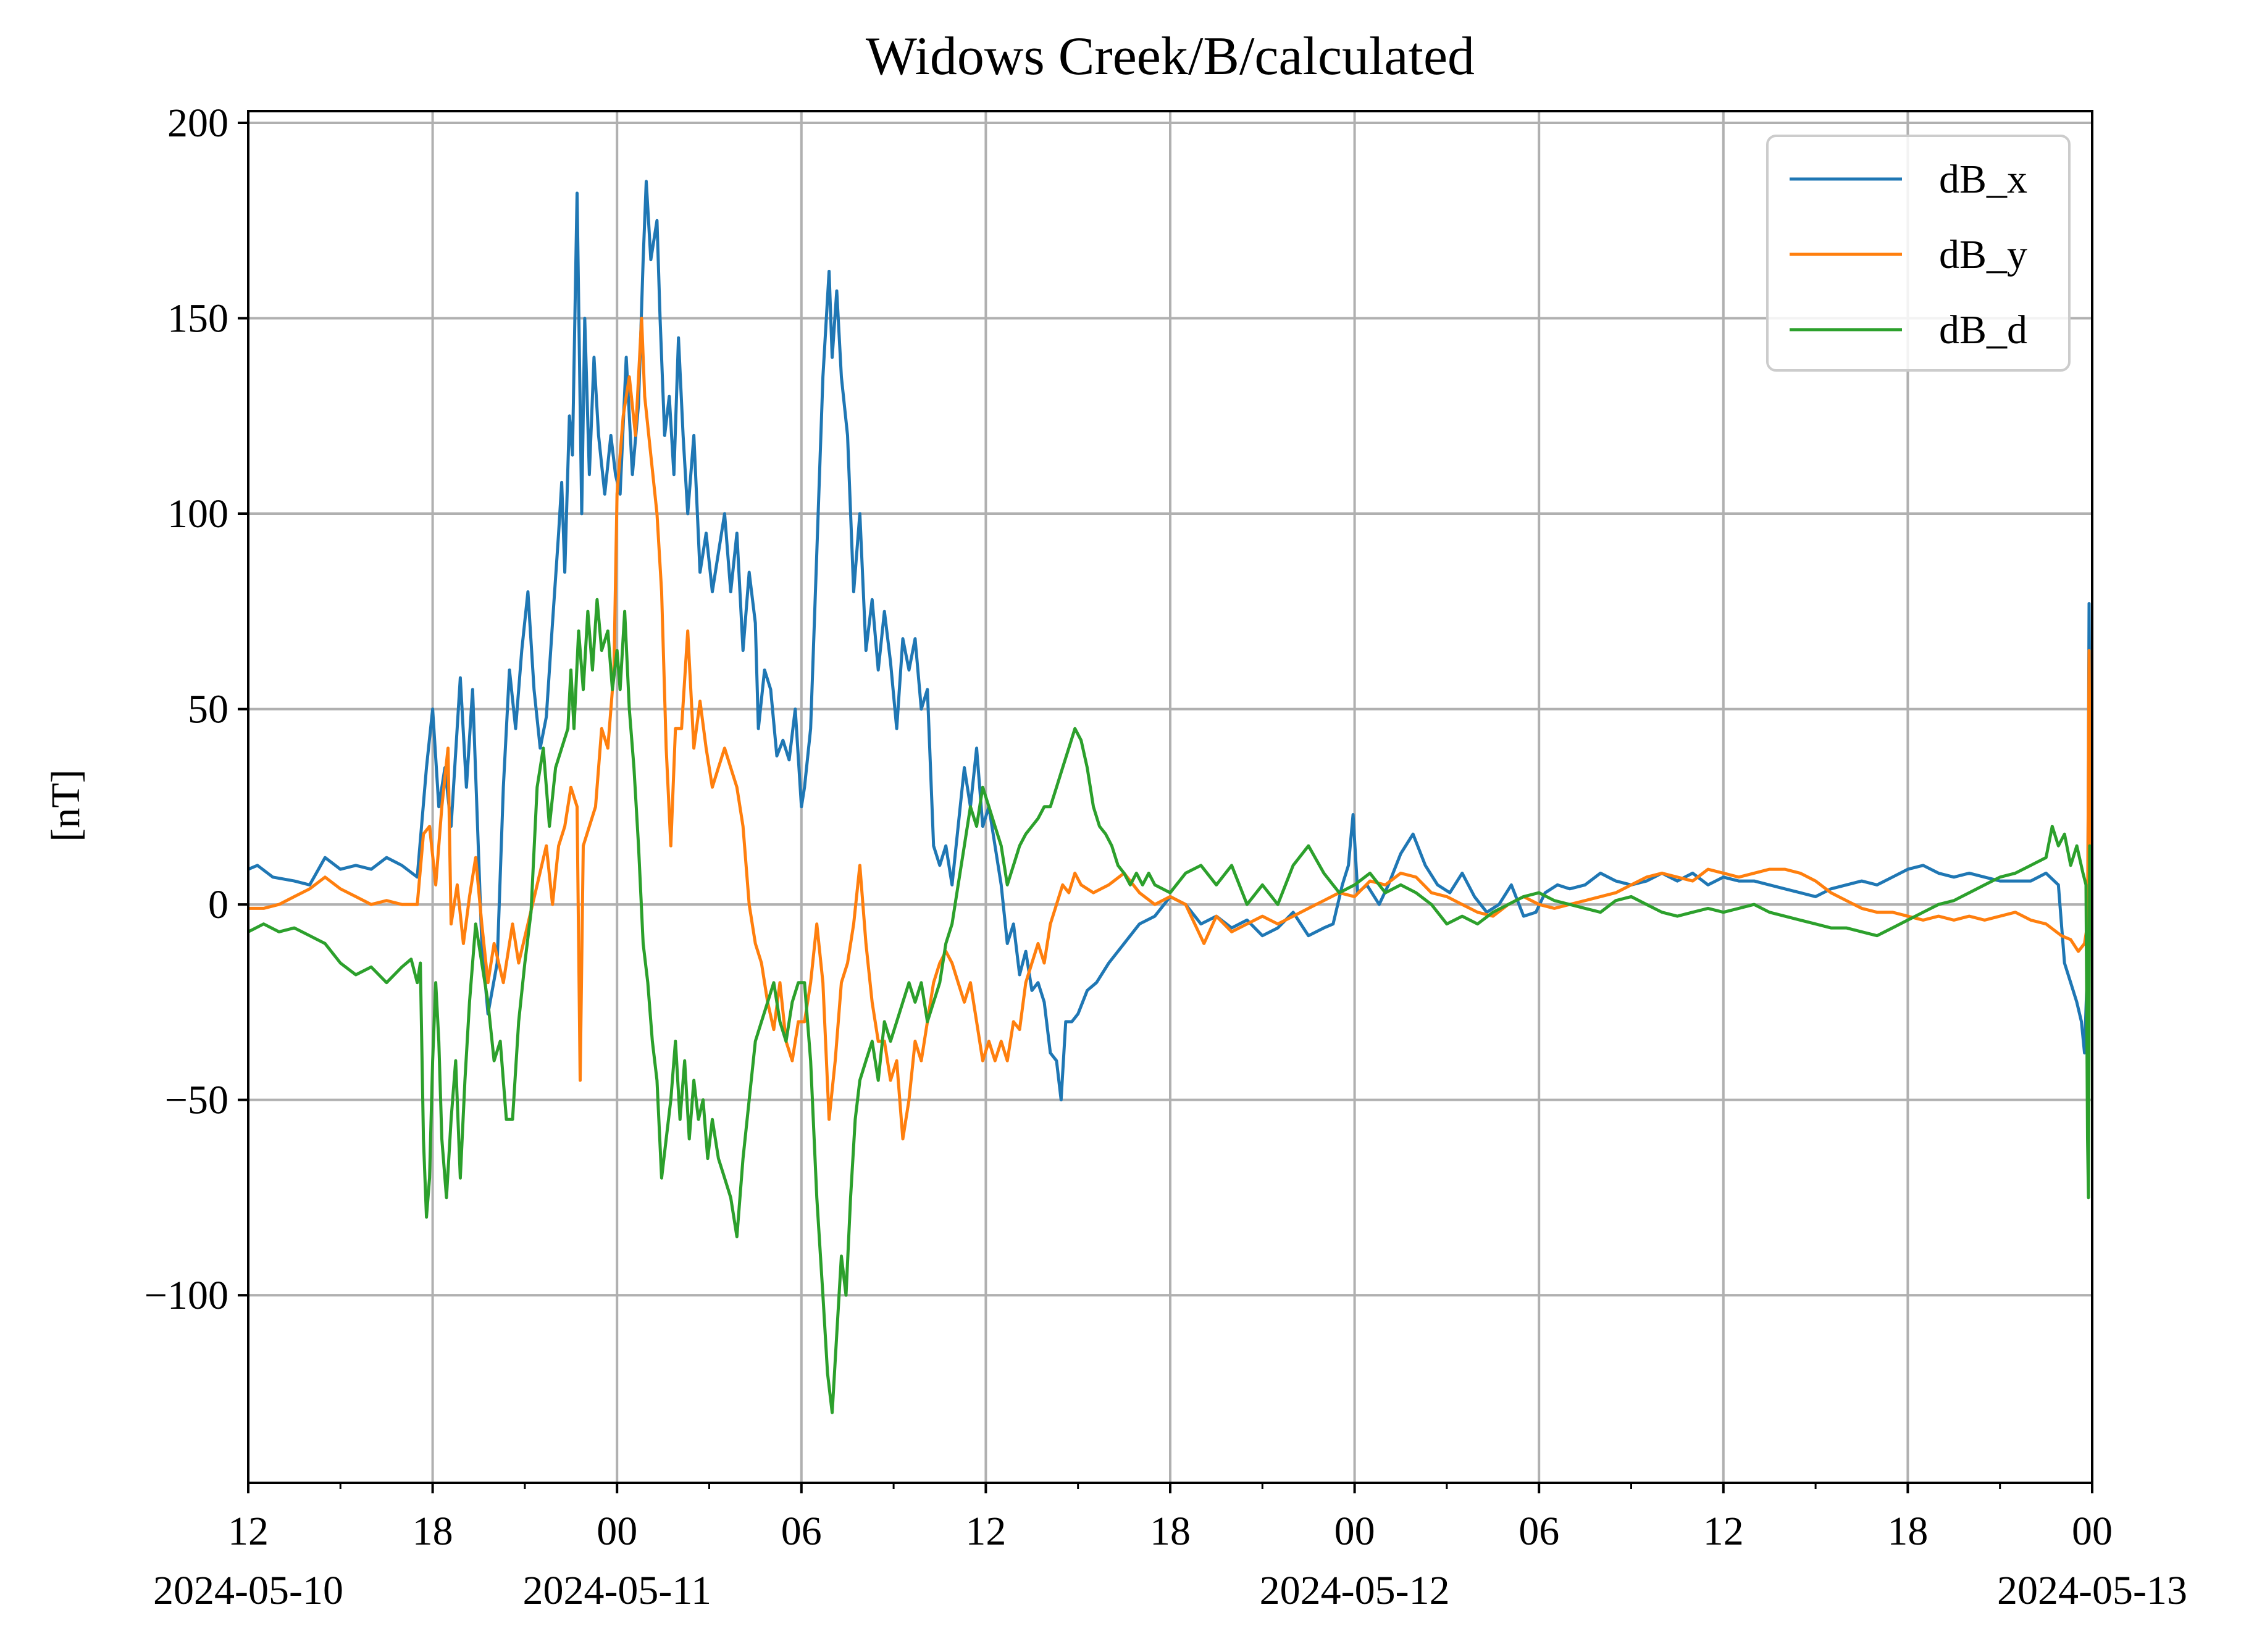 The height and width of the screenshot is (1652, 2241). I want to click on chart-title: Widows Creek/B/calculated, so click(1170, 56).